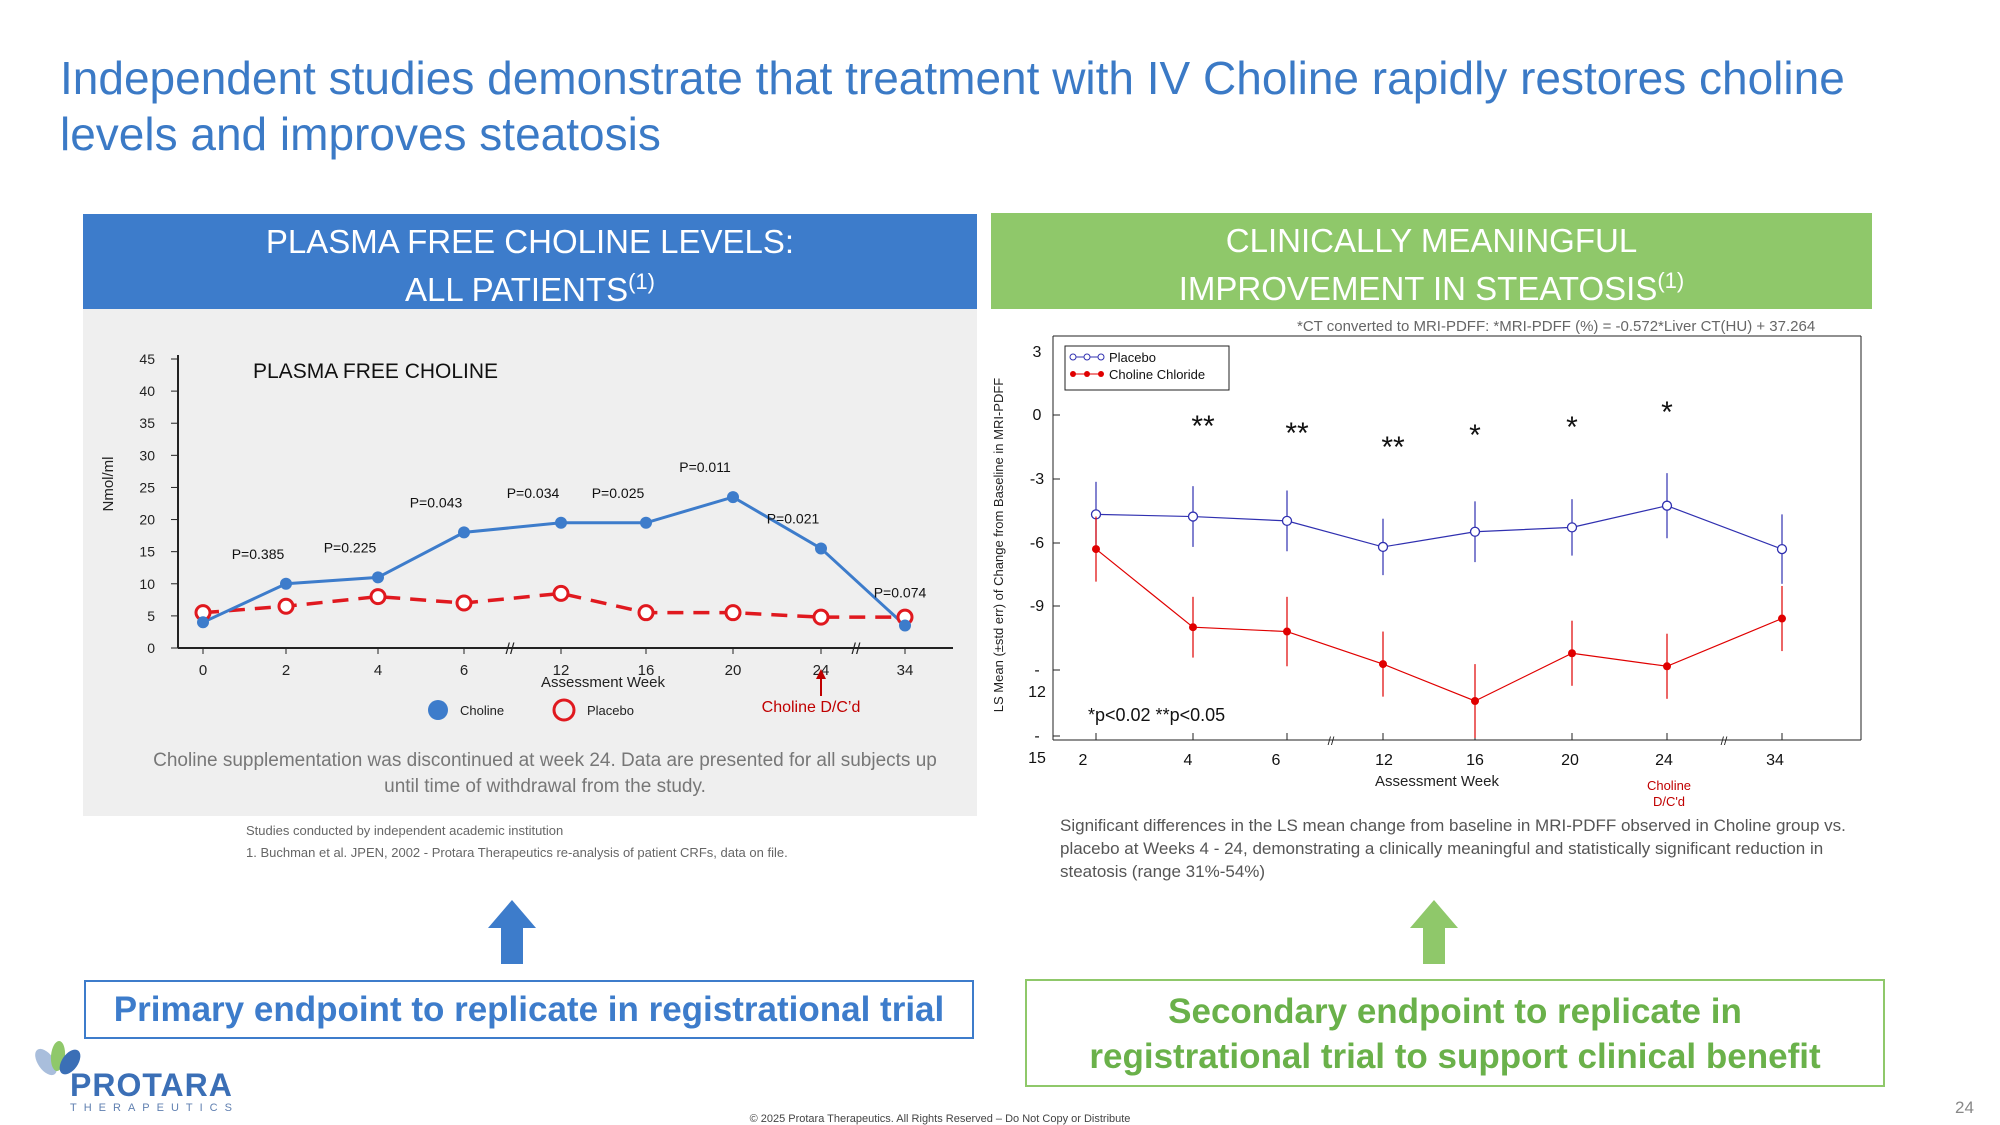  What do you see at coordinates (1037, 352) in the screenshot?
I see `y-tick-label: 3` at bounding box center [1037, 352].